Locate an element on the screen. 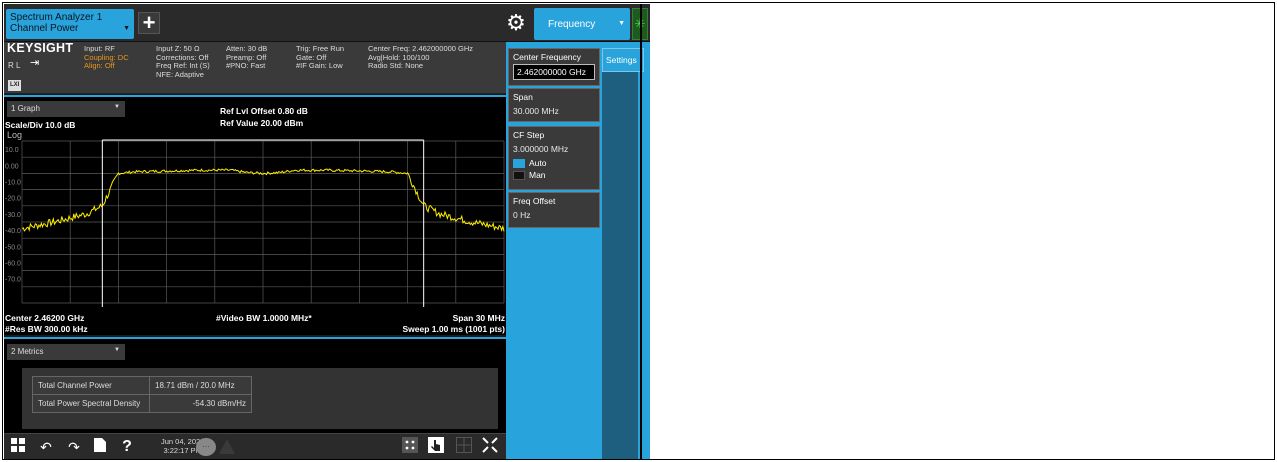 The width and height of the screenshot is (1277, 462). metric-label: Total Channel Power is located at coordinates (91, 385).